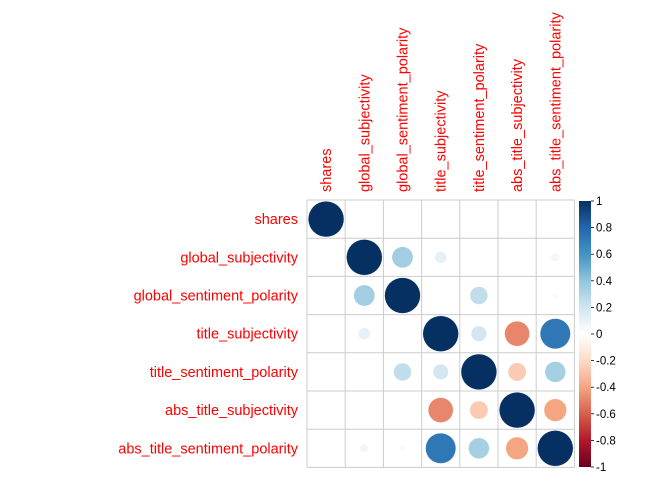 This screenshot has height=480, width=672. I want to click on legend-tick-label: -1, so click(601, 468).